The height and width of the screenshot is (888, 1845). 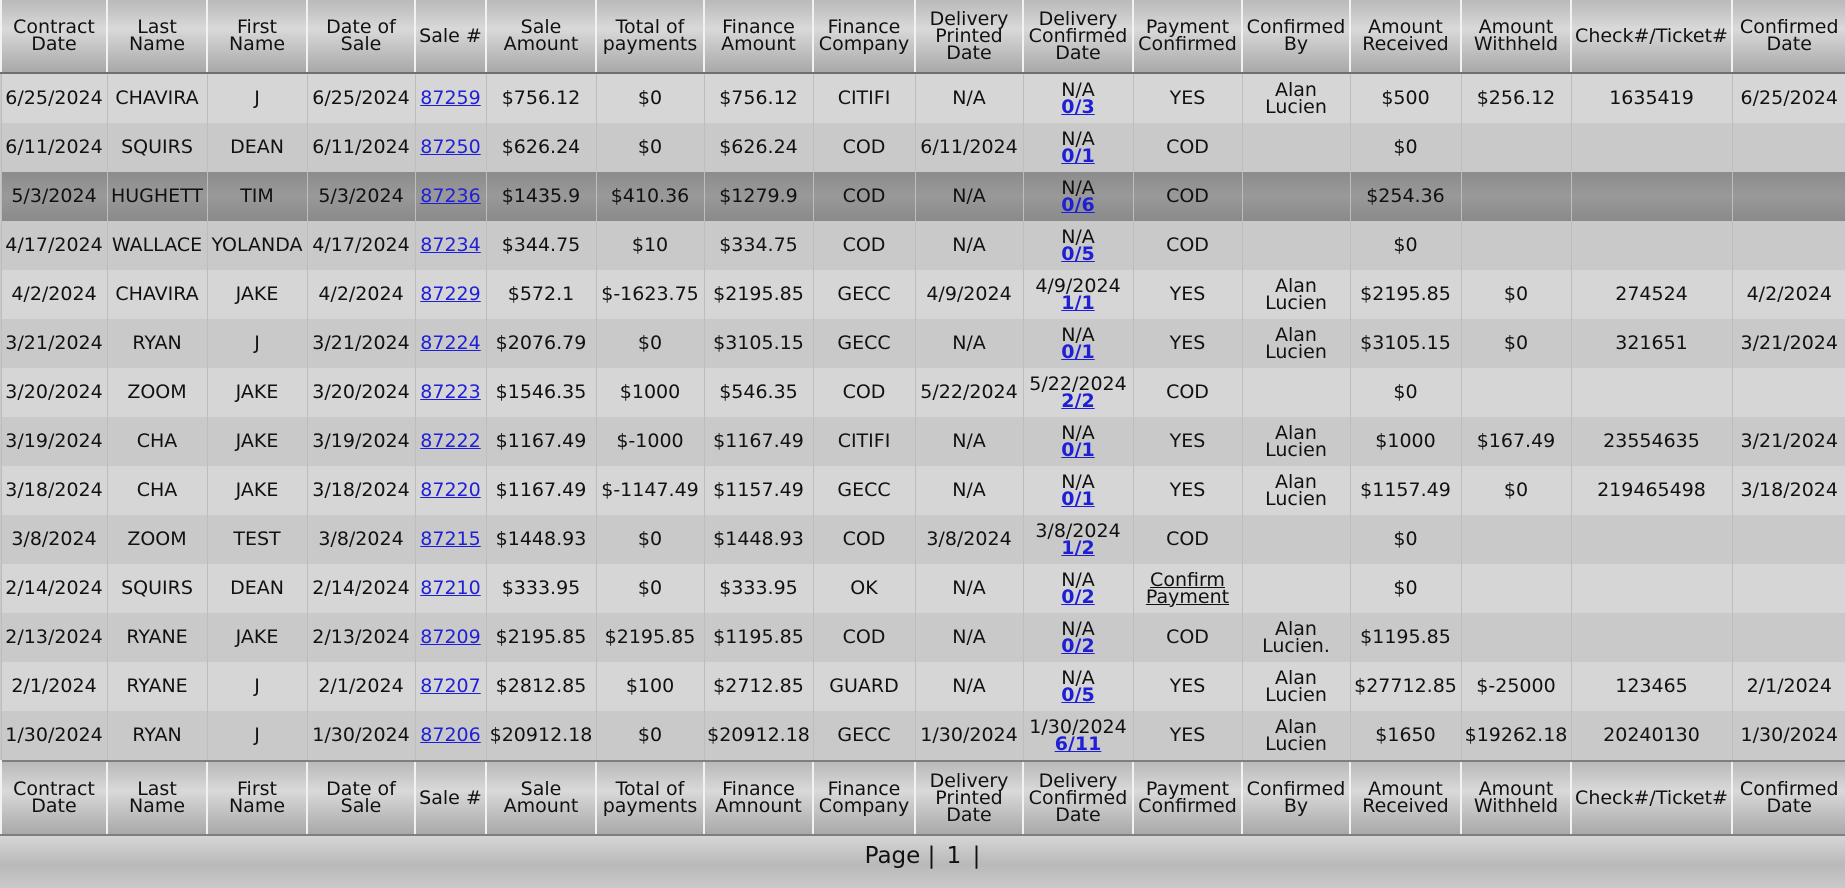 I want to click on payment-confirmed-cell: YES, so click(x=1187, y=736).